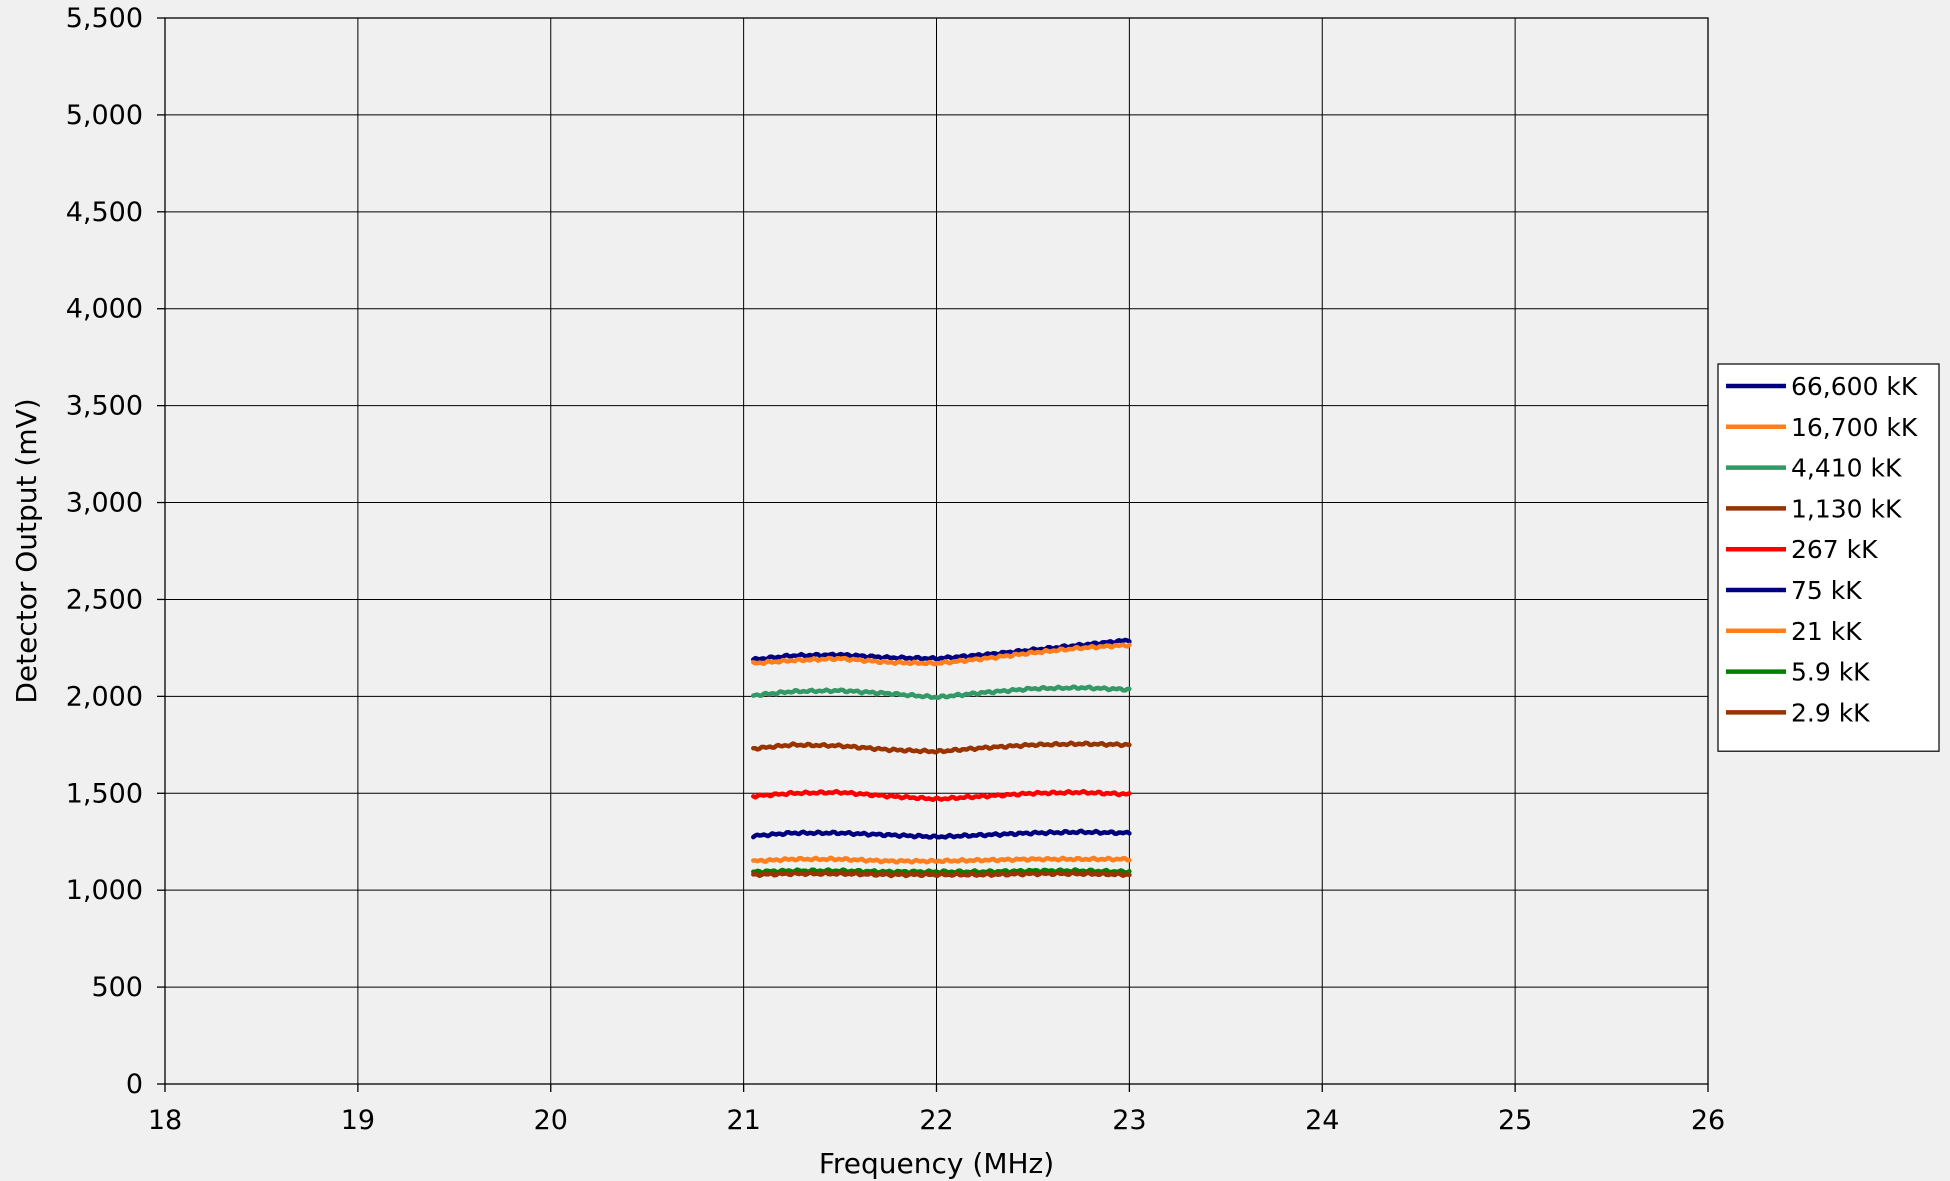  I want to click on y-tick-label: 2,500, so click(104, 599).